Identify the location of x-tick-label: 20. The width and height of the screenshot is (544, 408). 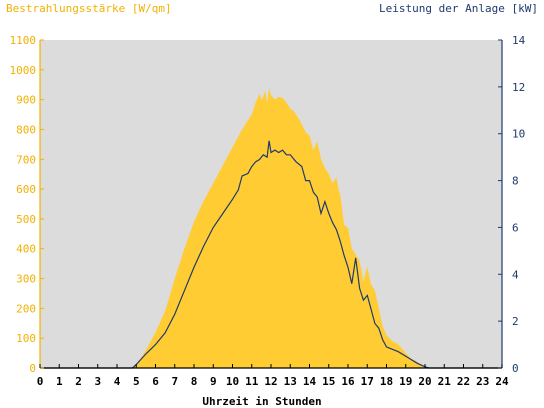
(424, 381).